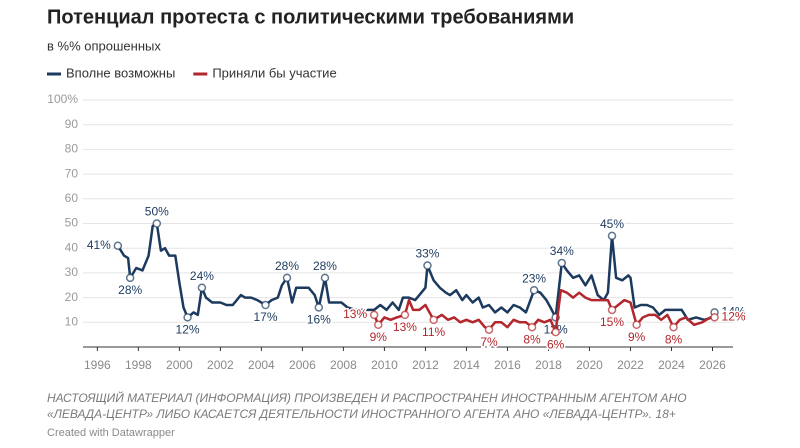 The height and width of the screenshot is (448, 800). Describe the element at coordinates (489, 342) in the screenshot. I see `data-label: 7%` at that location.